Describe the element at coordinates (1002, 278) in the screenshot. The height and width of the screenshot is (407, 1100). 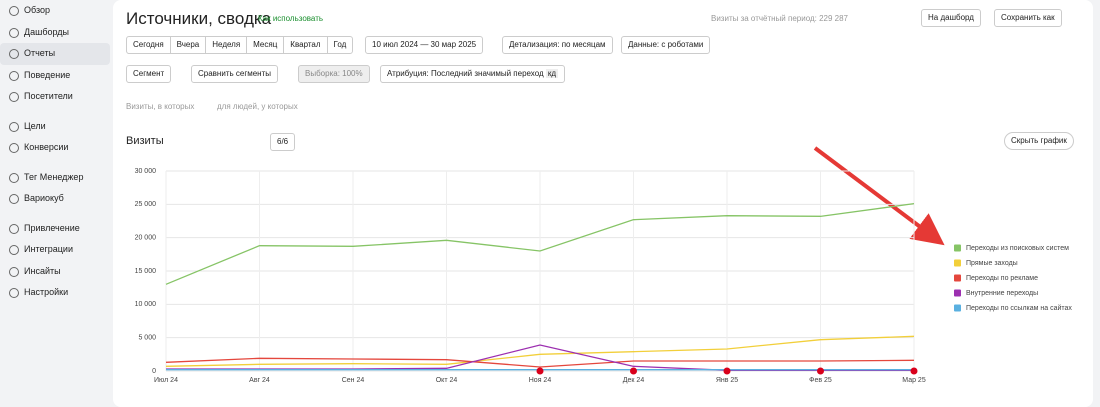
I see `legend-label: Переходы по рекламе` at that location.